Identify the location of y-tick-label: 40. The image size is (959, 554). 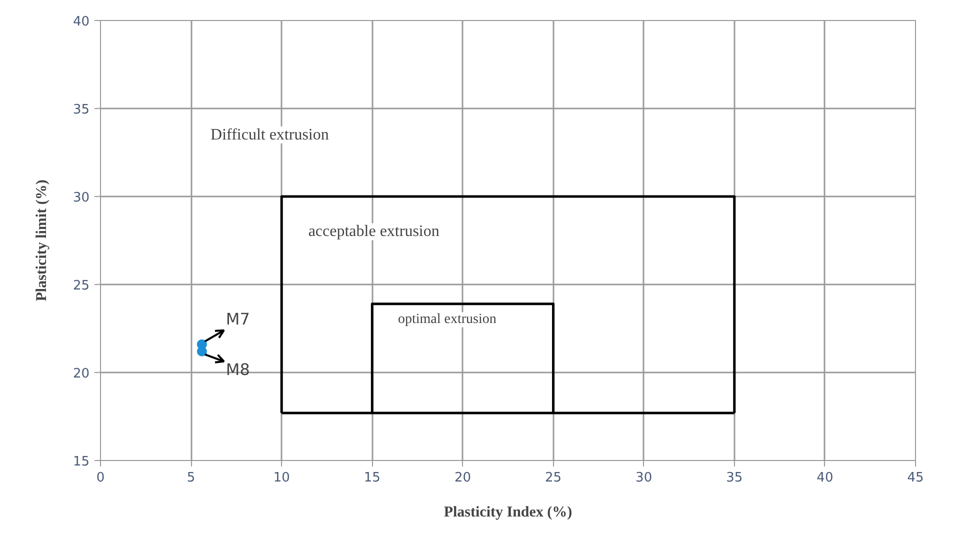
(81, 22).